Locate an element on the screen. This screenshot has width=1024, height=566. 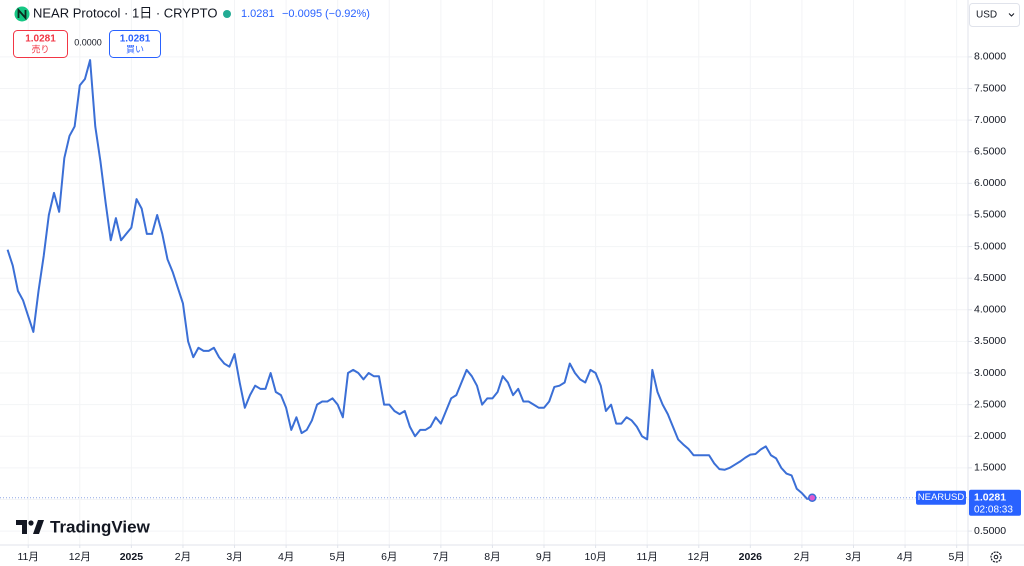
buy-label: 買い is located at coordinates (135, 49).